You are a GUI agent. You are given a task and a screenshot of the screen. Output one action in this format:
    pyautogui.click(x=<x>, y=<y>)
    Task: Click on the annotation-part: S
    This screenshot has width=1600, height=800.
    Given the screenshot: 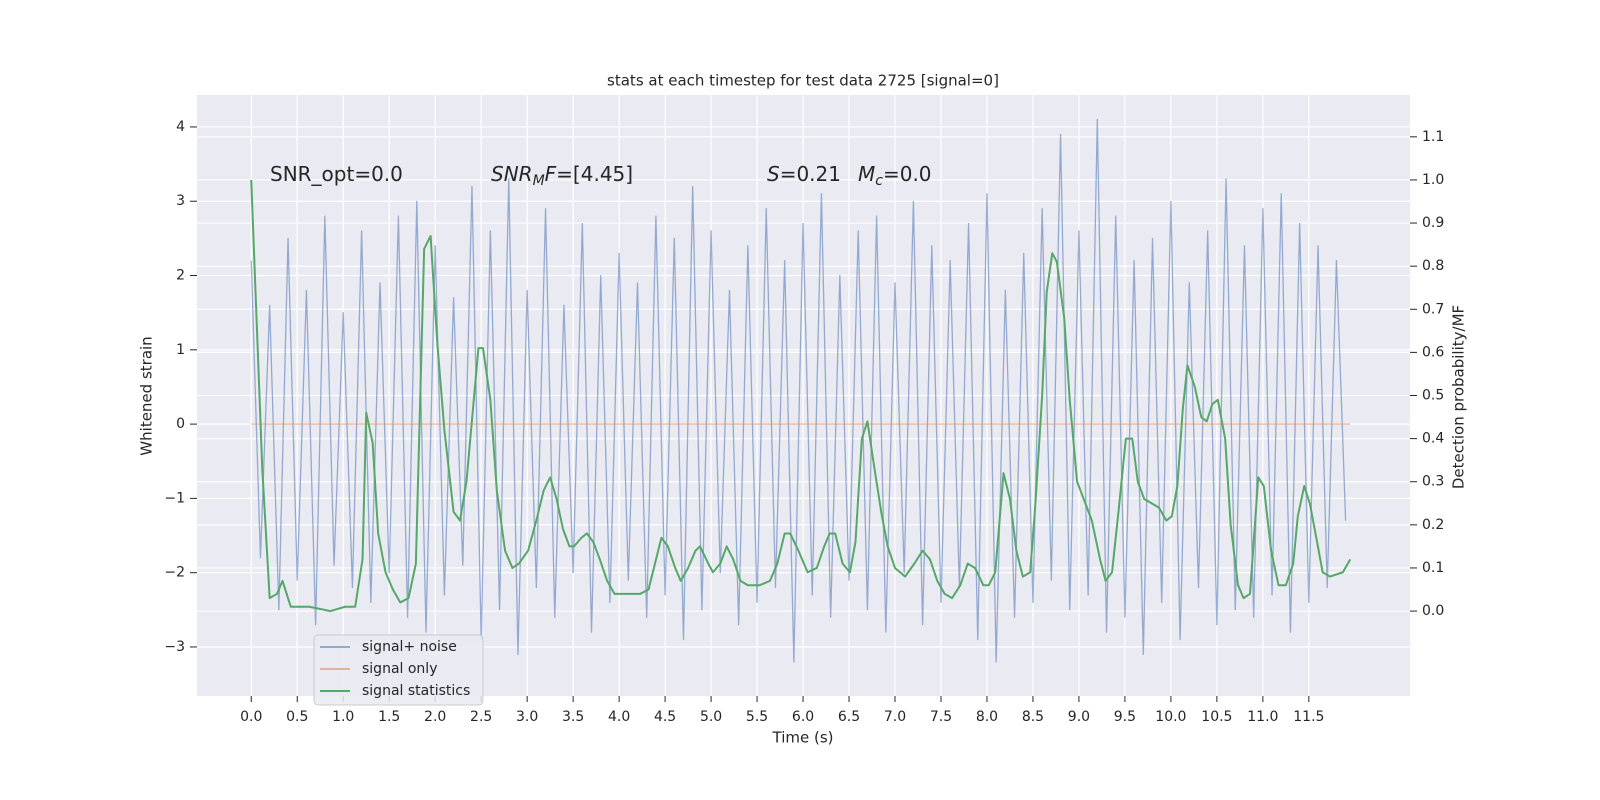 What is the action you would take?
    pyautogui.click(x=773, y=174)
    